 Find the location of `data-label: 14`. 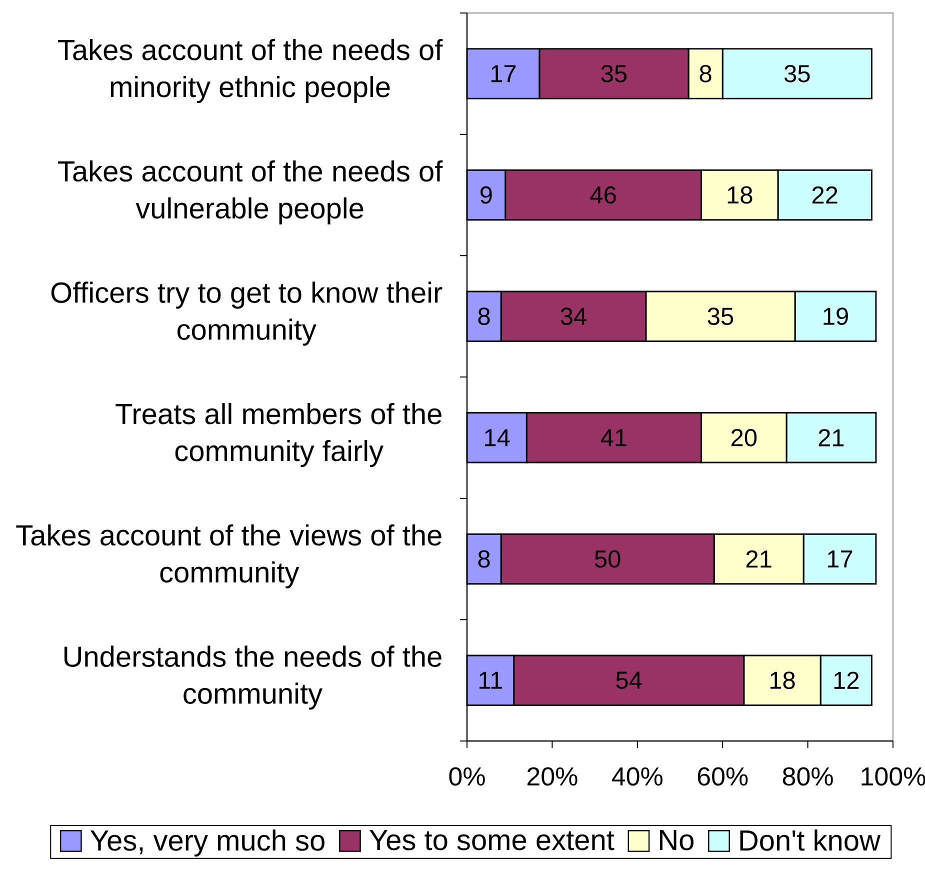

data-label: 14 is located at coordinates (497, 437).